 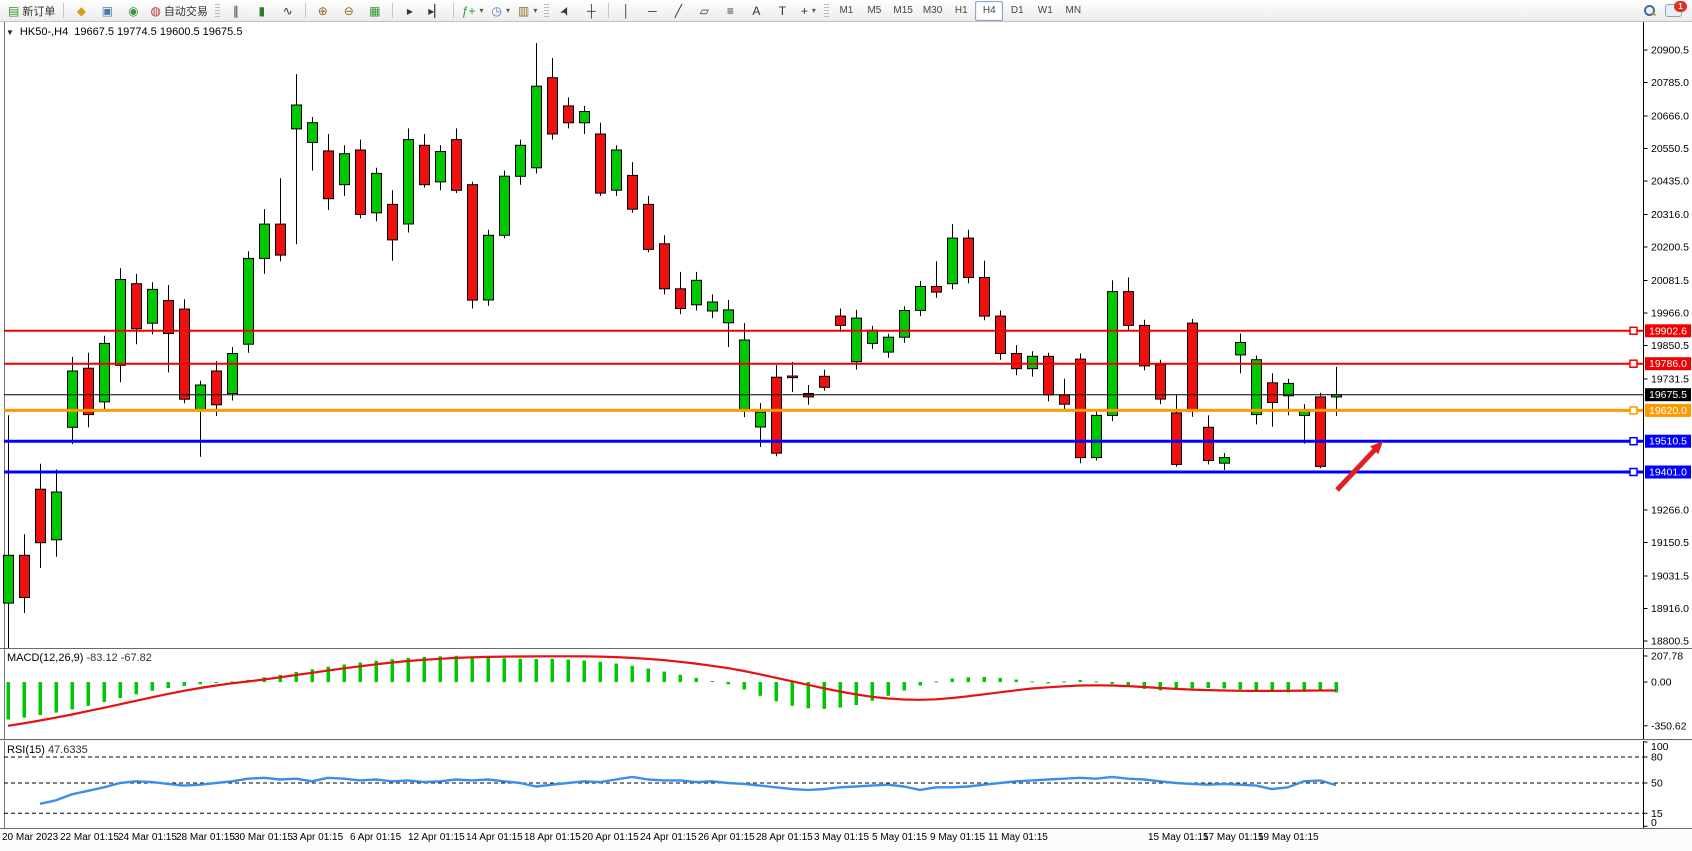 What do you see at coordinates (591, 11) in the screenshot?
I see `crosshair-button: ┼` at bounding box center [591, 11].